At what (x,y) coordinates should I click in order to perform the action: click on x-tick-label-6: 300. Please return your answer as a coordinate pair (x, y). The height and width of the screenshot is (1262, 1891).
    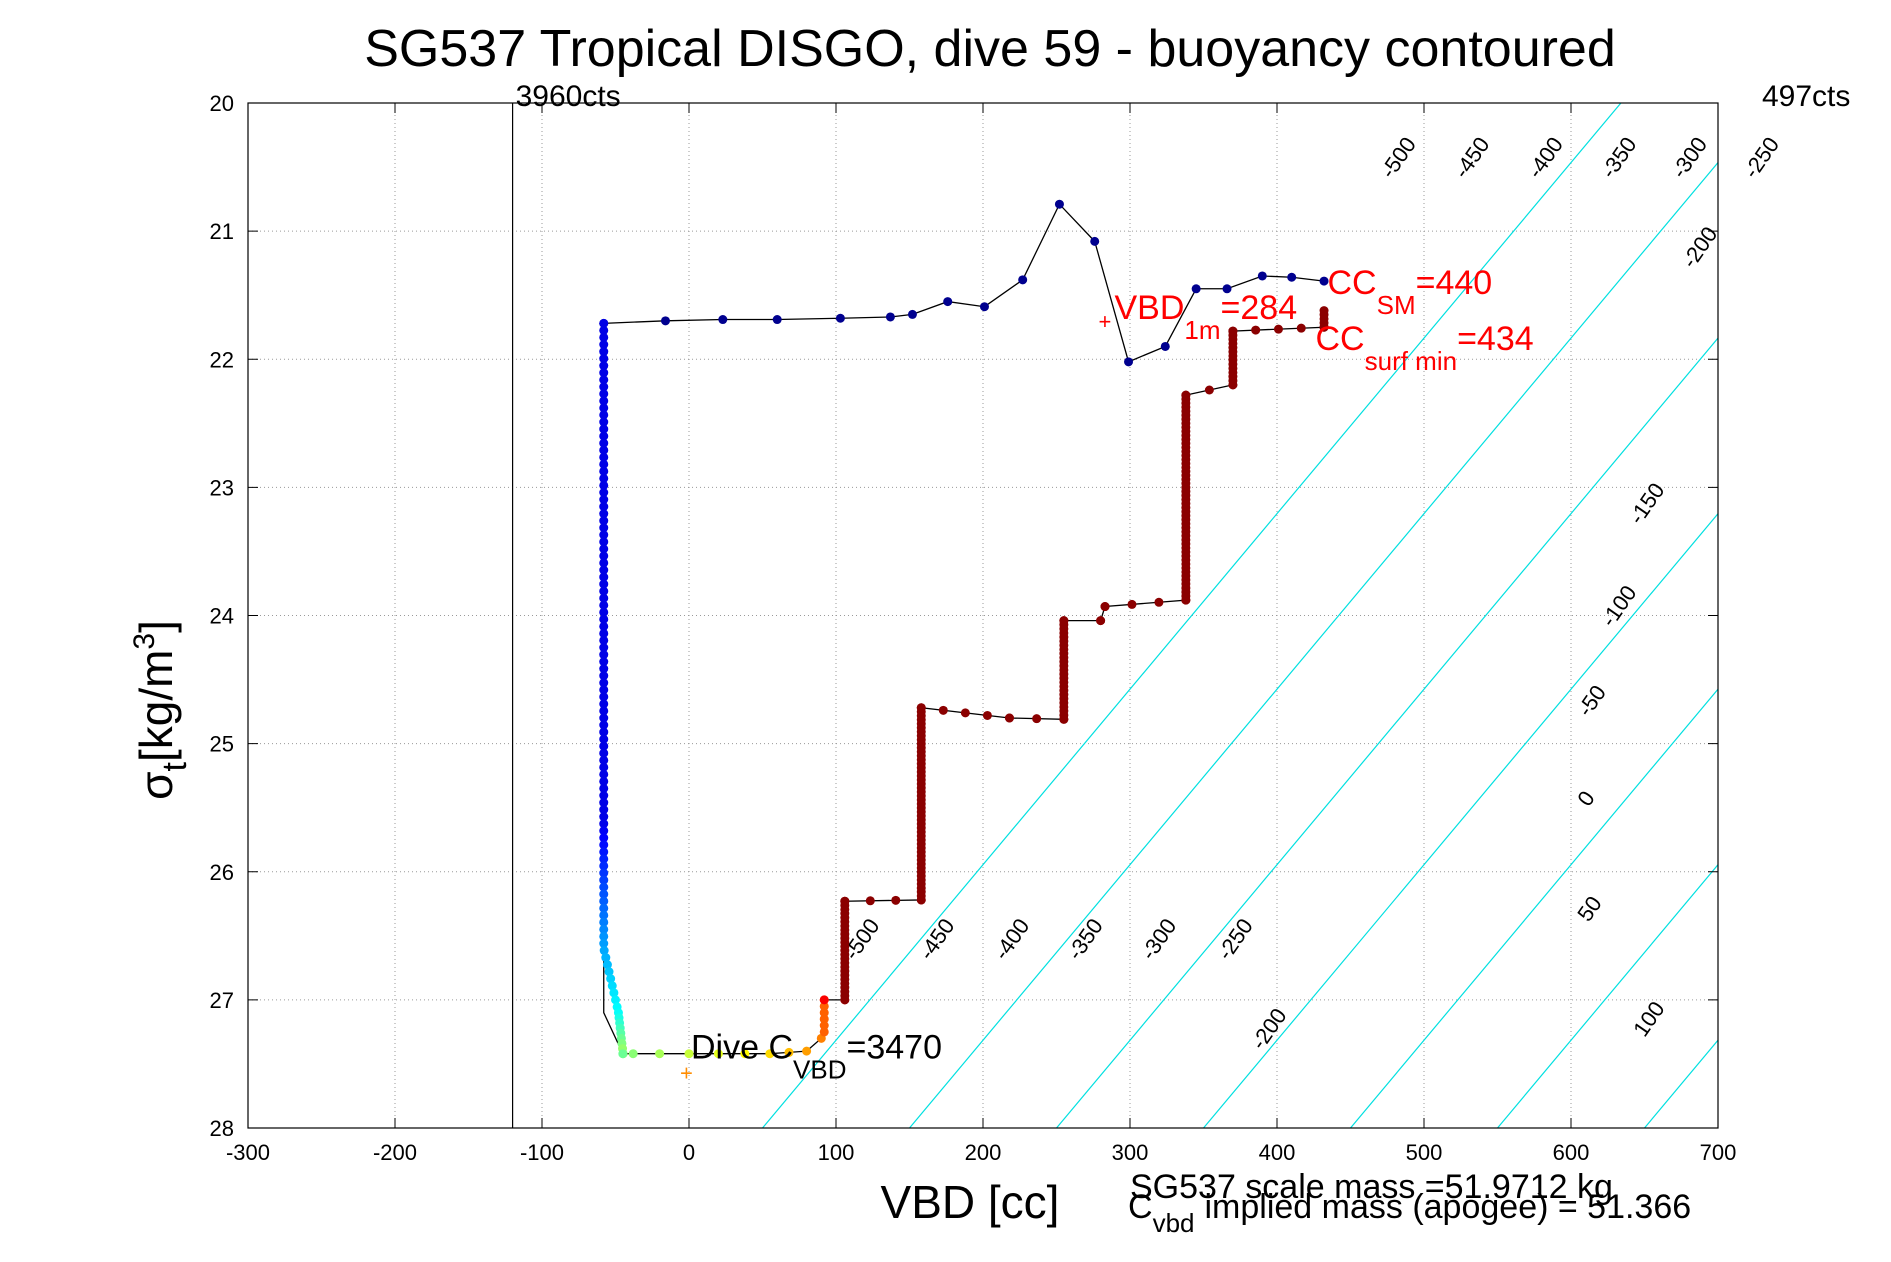
    Looking at the image, I should click on (1130, 1152).